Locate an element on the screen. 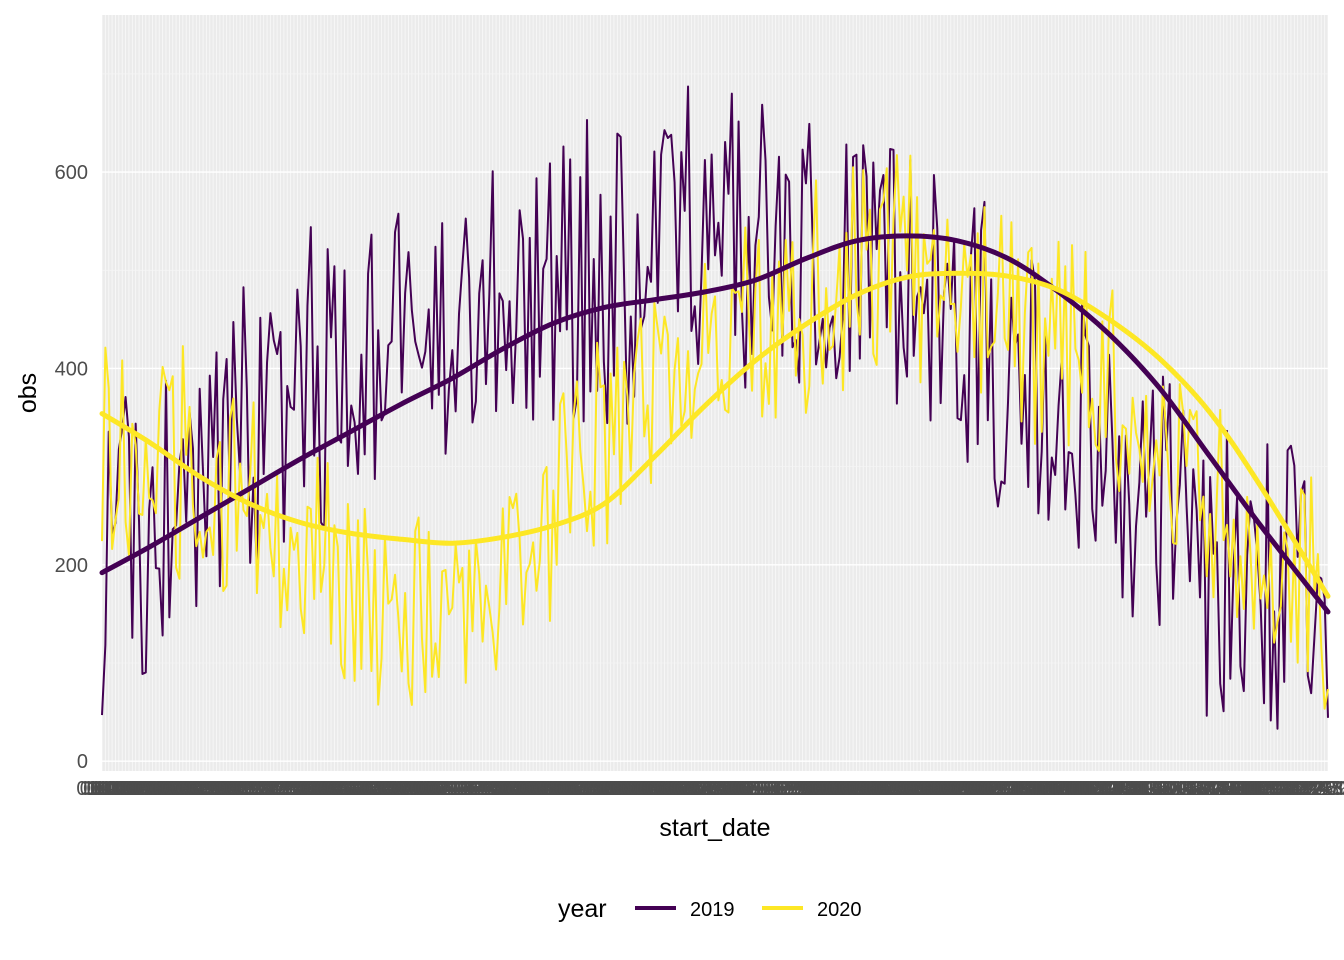  x-tick-label: 03-14 is located at coordinates (344, 789).